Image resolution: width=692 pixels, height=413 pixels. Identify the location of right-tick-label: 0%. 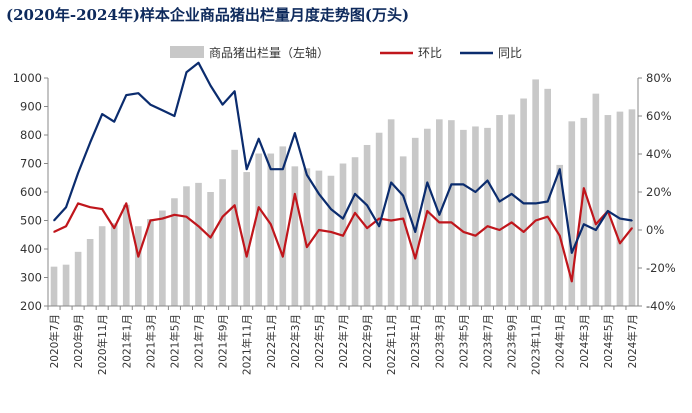
(655, 230).